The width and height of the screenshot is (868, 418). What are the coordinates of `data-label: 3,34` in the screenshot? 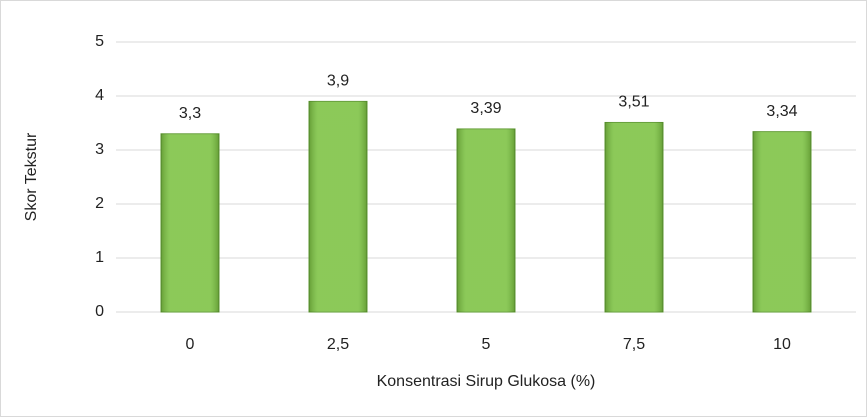 It's located at (781, 111).